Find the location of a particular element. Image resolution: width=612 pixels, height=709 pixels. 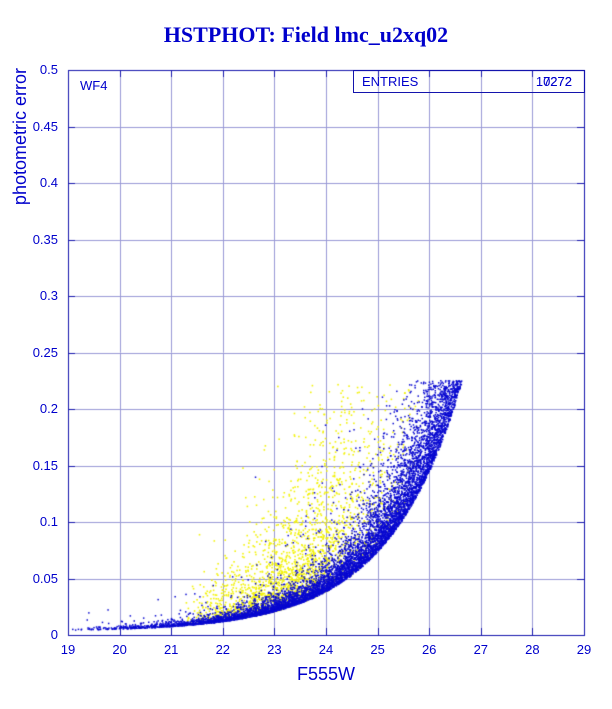

x-tick-label: 22 is located at coordinates (223, 649).